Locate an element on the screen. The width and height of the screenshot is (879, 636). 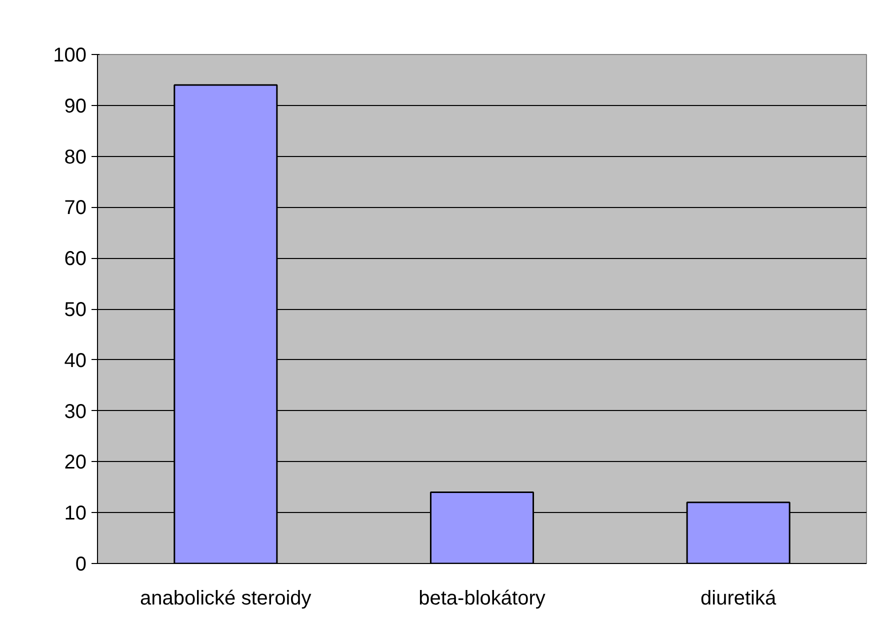
y-tick-label: 90 is located at coordinates (75, 106).